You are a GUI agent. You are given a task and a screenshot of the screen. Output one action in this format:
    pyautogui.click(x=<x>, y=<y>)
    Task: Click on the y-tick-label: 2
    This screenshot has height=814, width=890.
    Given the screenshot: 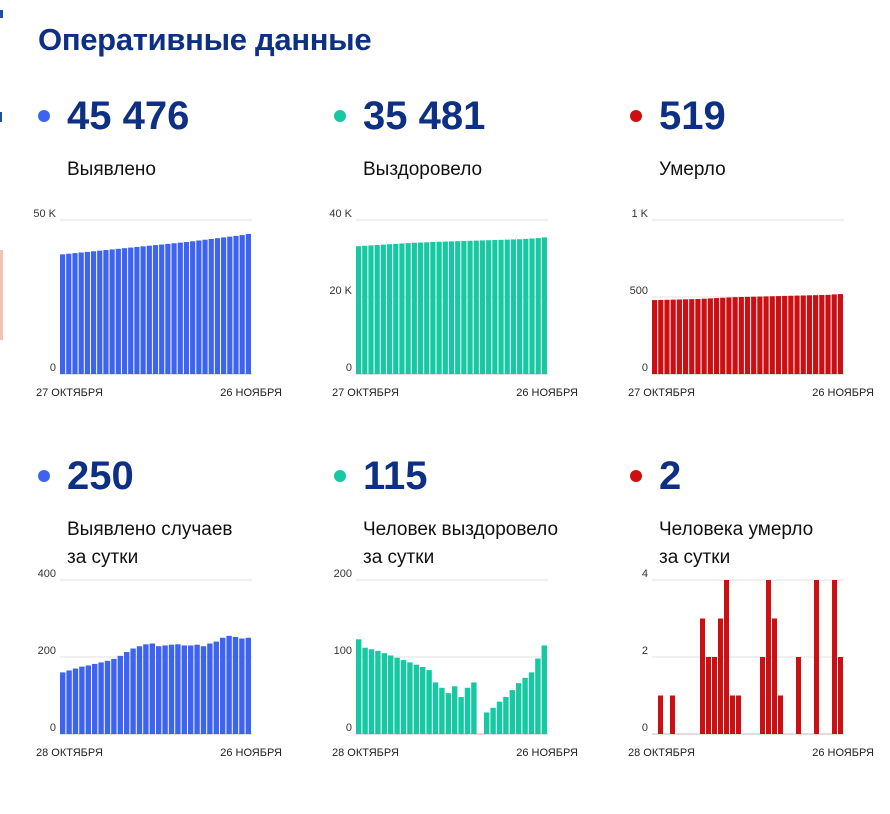 What is the action you would take?
    pyautogui.click(x=645, y=651)
    